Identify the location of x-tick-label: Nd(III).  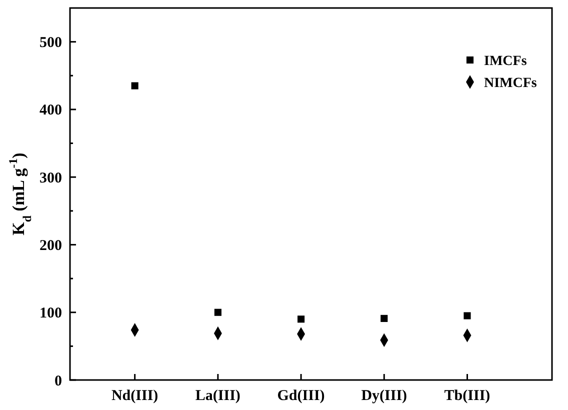
(134, 396).